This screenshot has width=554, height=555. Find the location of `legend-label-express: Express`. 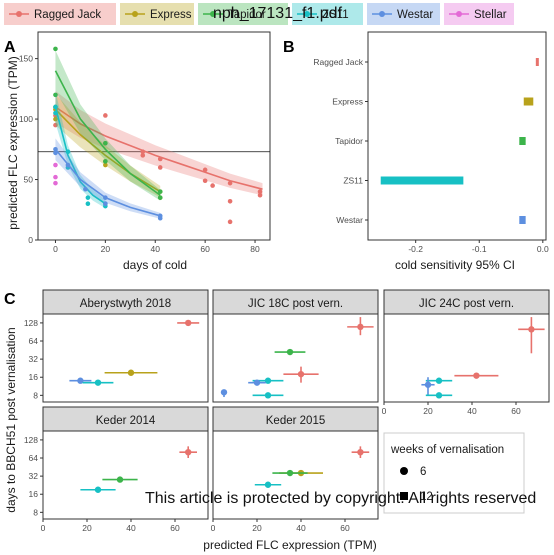

legend-label-express: Express is located at coordinates (171, 15).